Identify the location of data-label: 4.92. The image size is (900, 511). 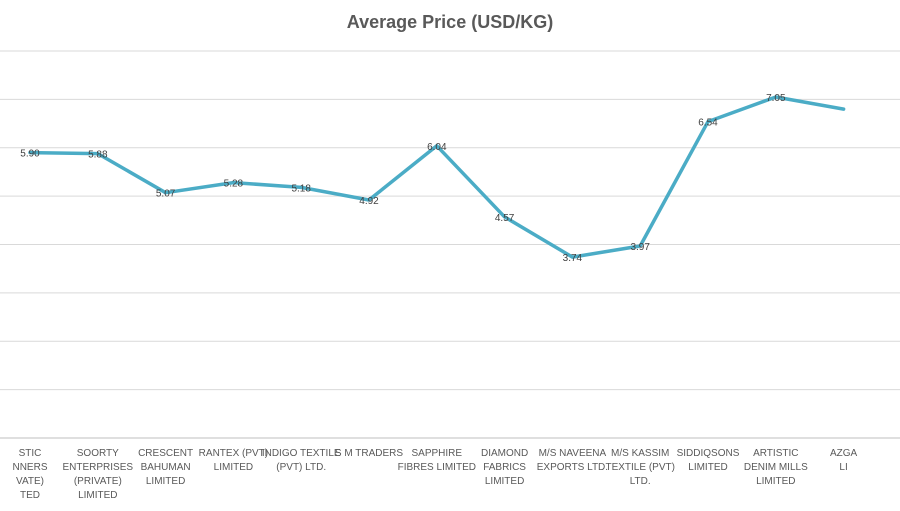
(369, 201).